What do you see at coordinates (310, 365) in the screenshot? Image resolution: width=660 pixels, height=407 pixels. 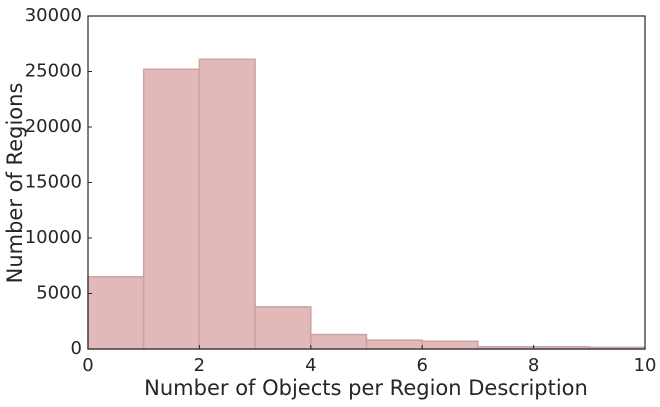 I see `x-tick-label: 4` at bounding box center [310, 365].